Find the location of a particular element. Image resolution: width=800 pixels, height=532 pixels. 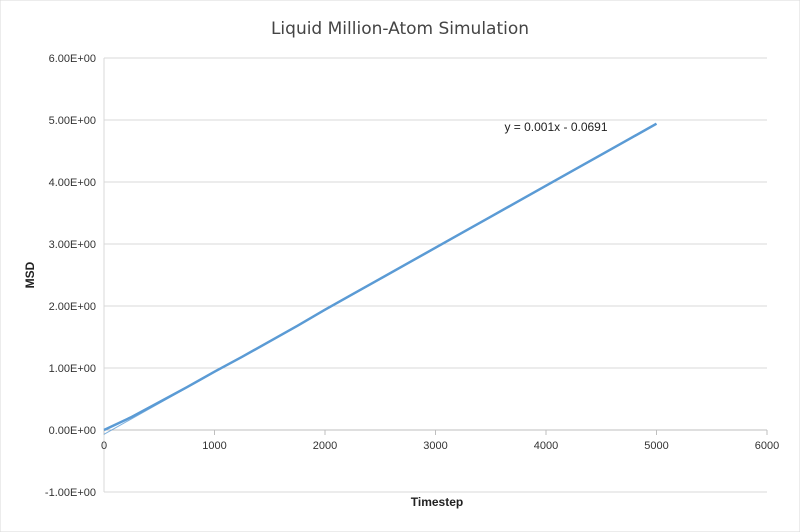

x-tick-label: 0 is located at coordinates (104, 446).